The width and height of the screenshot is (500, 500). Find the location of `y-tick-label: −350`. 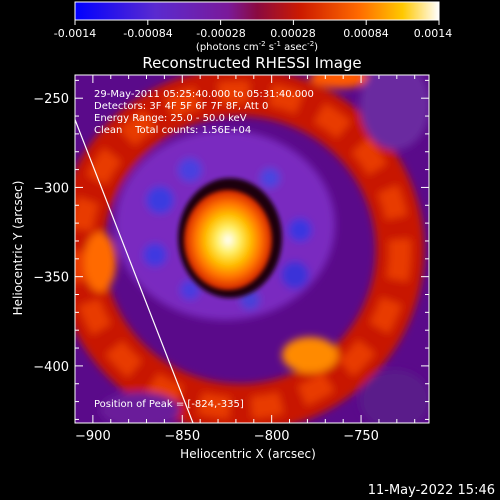

y-tick-label: −350 is located at coordinates (51, 278).